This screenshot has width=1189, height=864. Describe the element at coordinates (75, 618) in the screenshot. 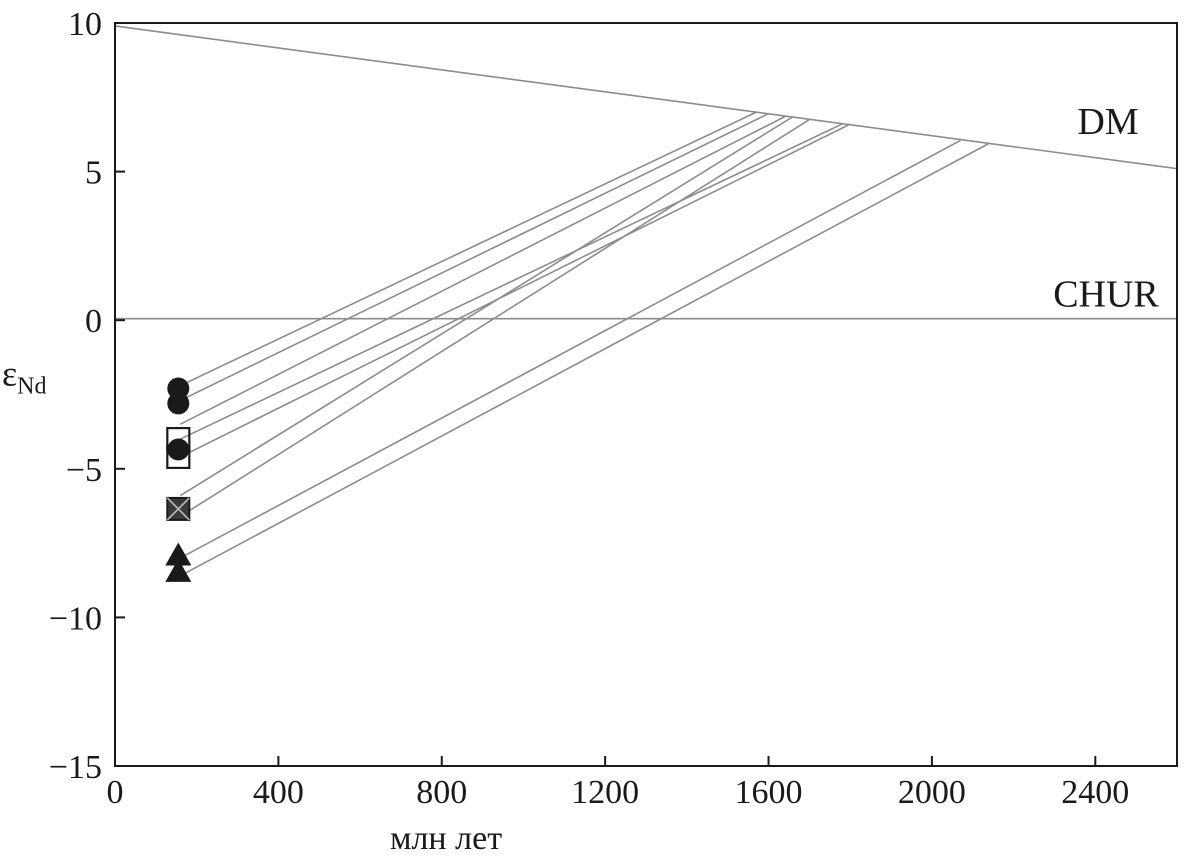

I see `y-tick-label-4: −10` at that location.